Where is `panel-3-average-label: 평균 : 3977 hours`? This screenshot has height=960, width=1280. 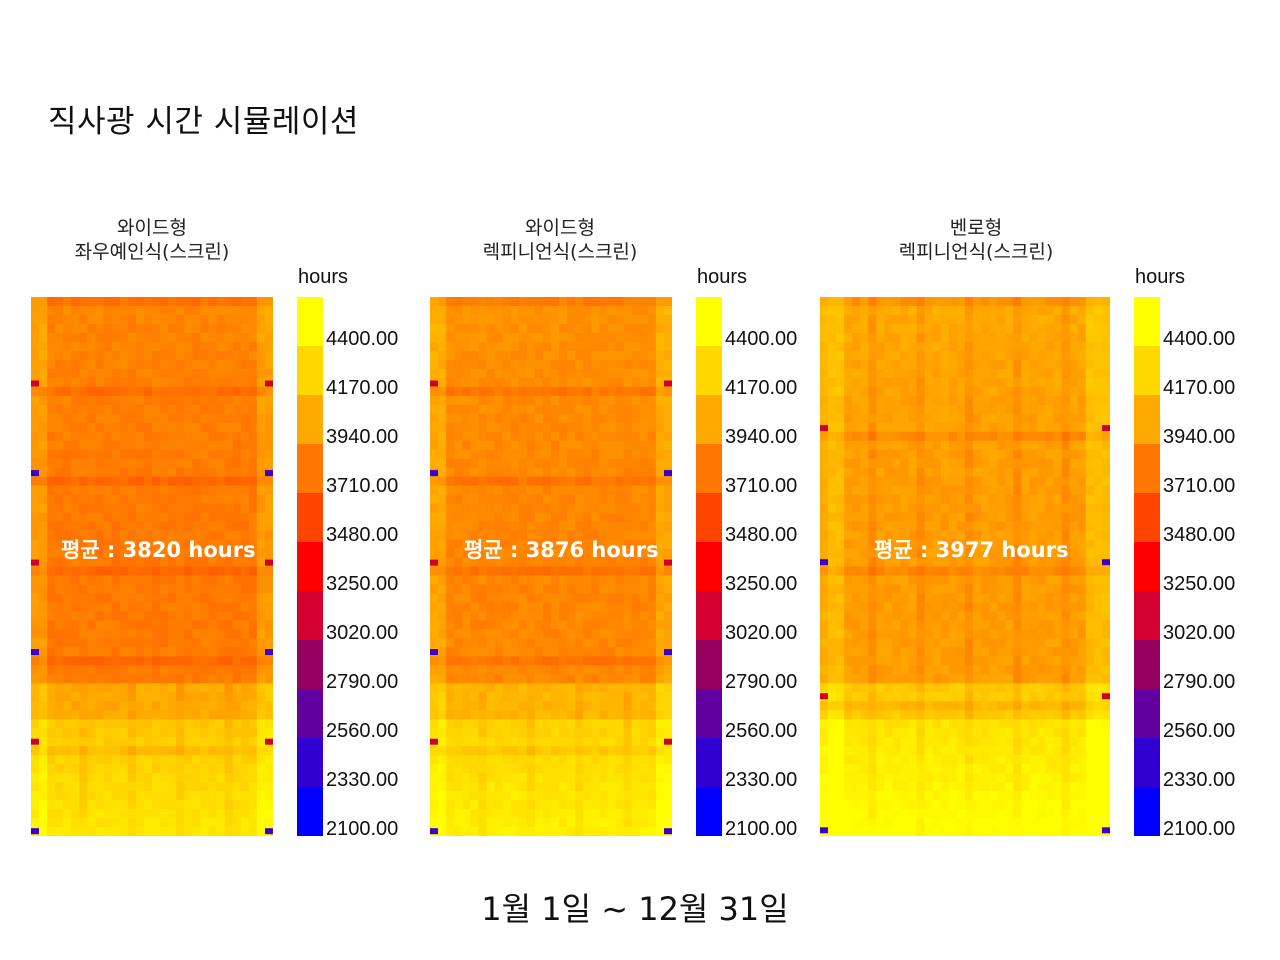
panel-3-average-label: 평균 : 3977 hours is located at coordinates (971, 550).